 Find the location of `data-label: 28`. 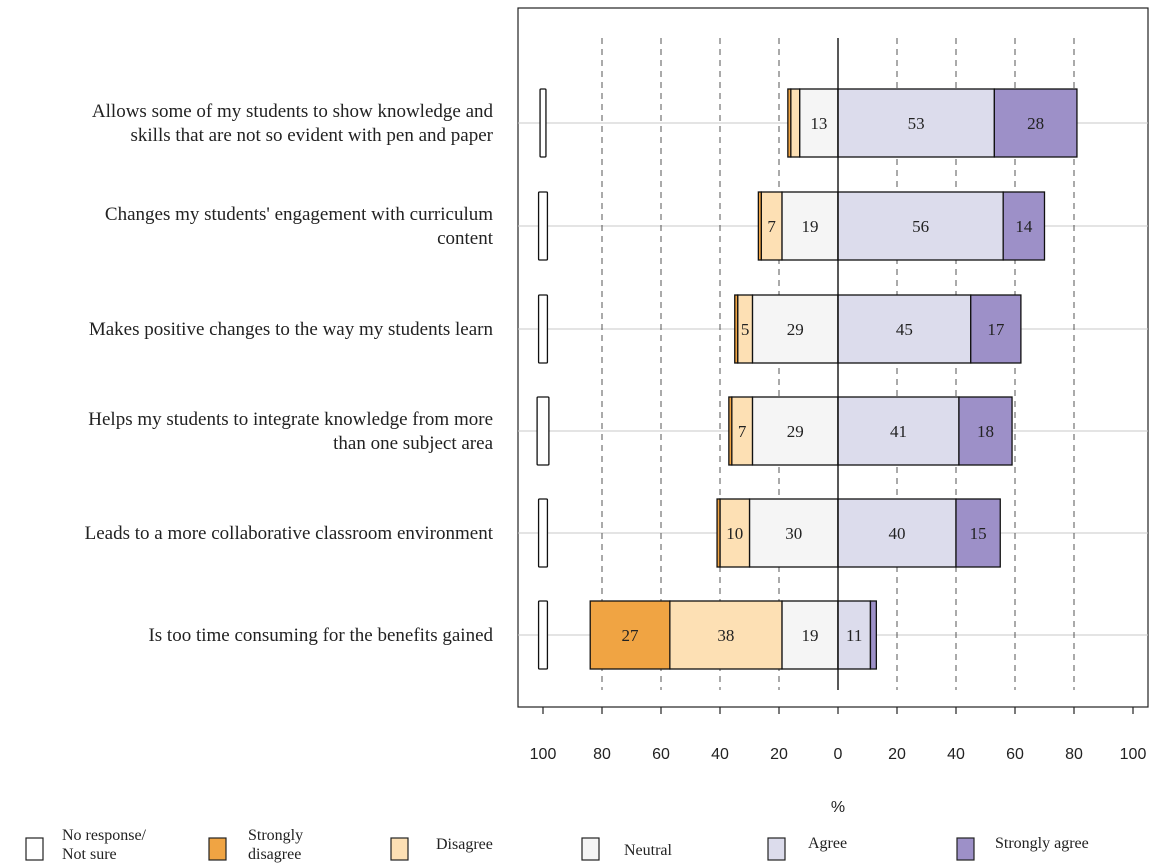

data-label: 28 is located at coordinates (1035, 123).